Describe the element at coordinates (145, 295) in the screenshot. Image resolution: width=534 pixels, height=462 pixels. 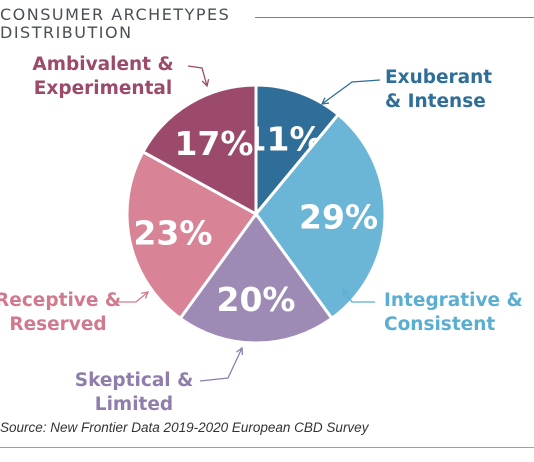
I see `leader-arrowhead-receptive-and-reserved` at that location.